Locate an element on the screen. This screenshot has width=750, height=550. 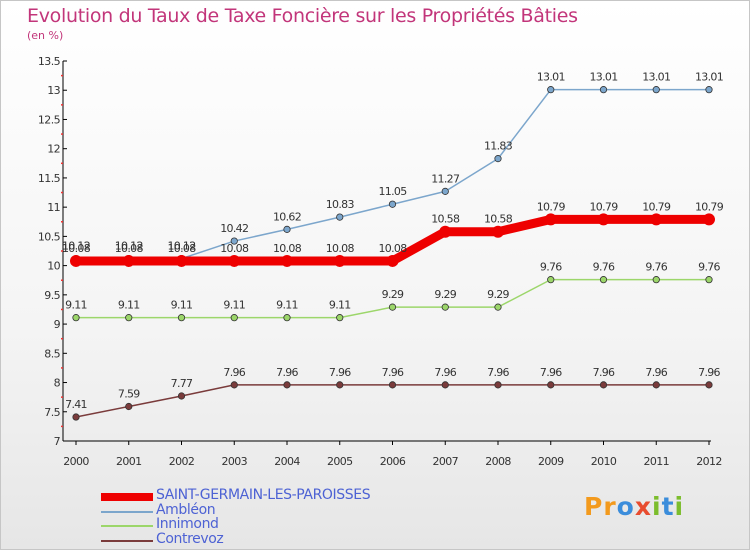
y-tick-label: 12.5 is located at coordinates (49, 119).